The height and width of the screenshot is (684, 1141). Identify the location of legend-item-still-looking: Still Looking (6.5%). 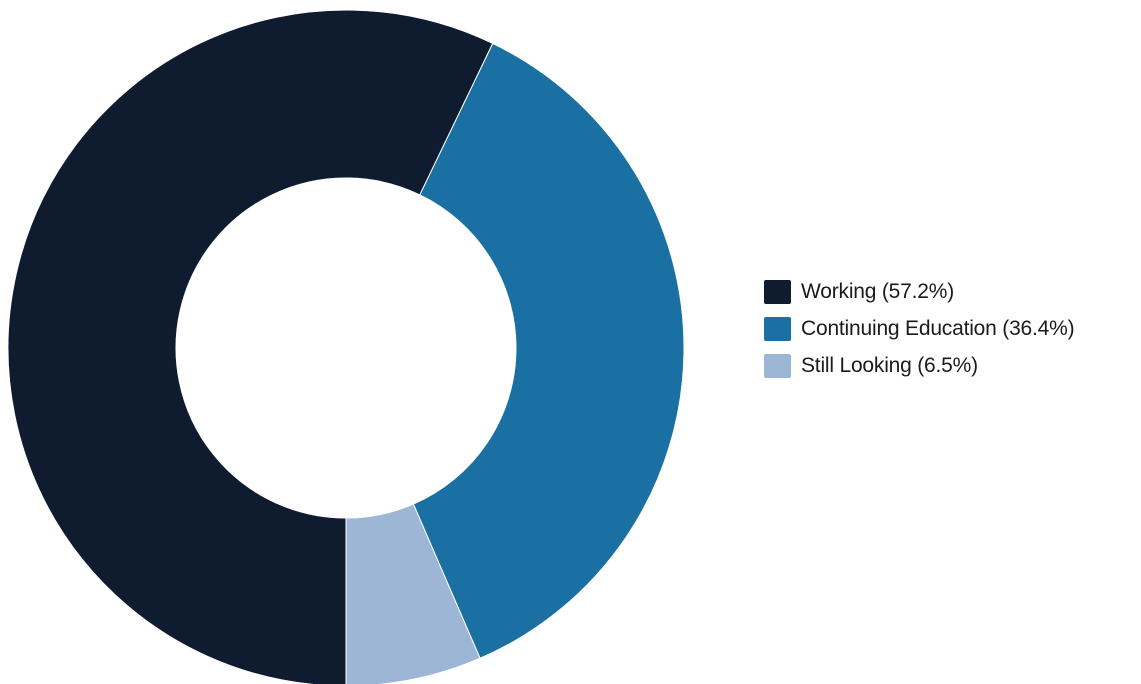
(919, 366).